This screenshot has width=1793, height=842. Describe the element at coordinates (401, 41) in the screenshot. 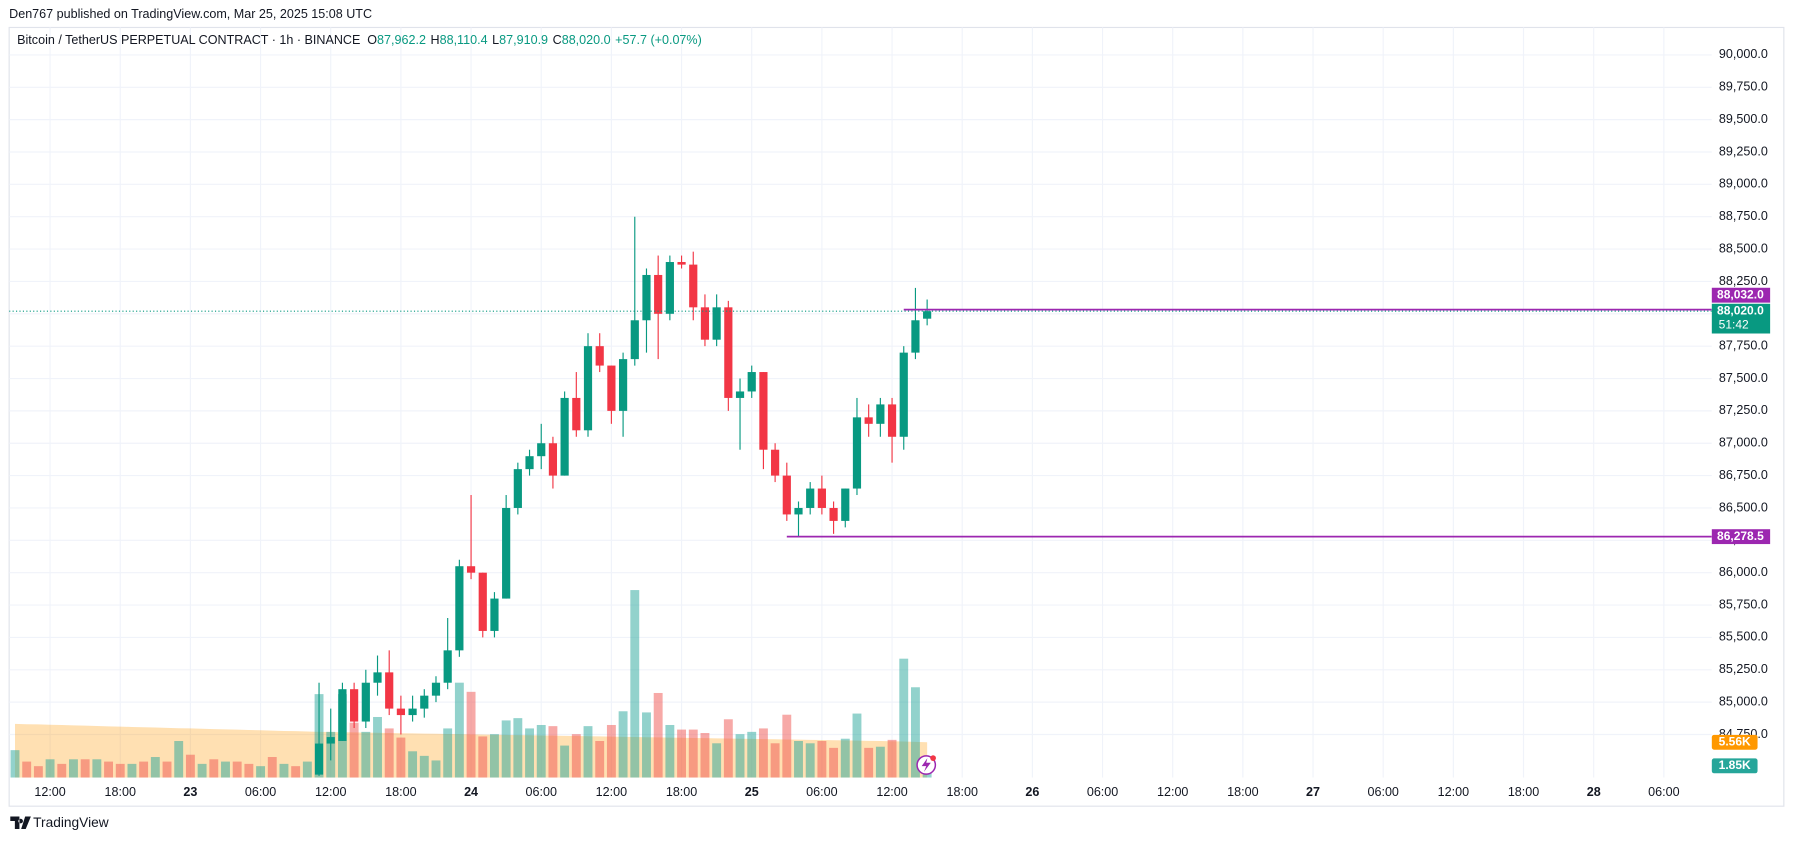

I see `legend-value: 87,962.2` at that location.